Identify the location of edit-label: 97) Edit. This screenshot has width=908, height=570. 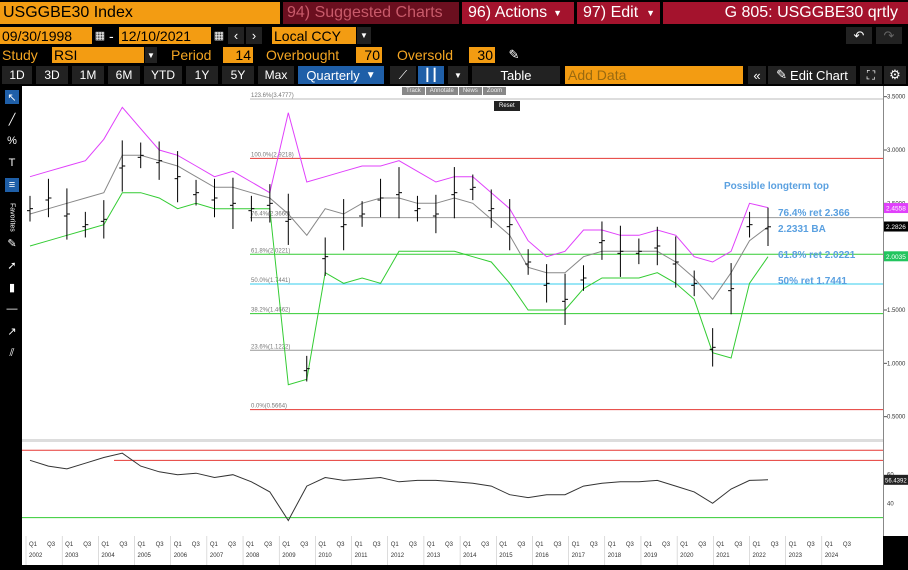
(611, 12).